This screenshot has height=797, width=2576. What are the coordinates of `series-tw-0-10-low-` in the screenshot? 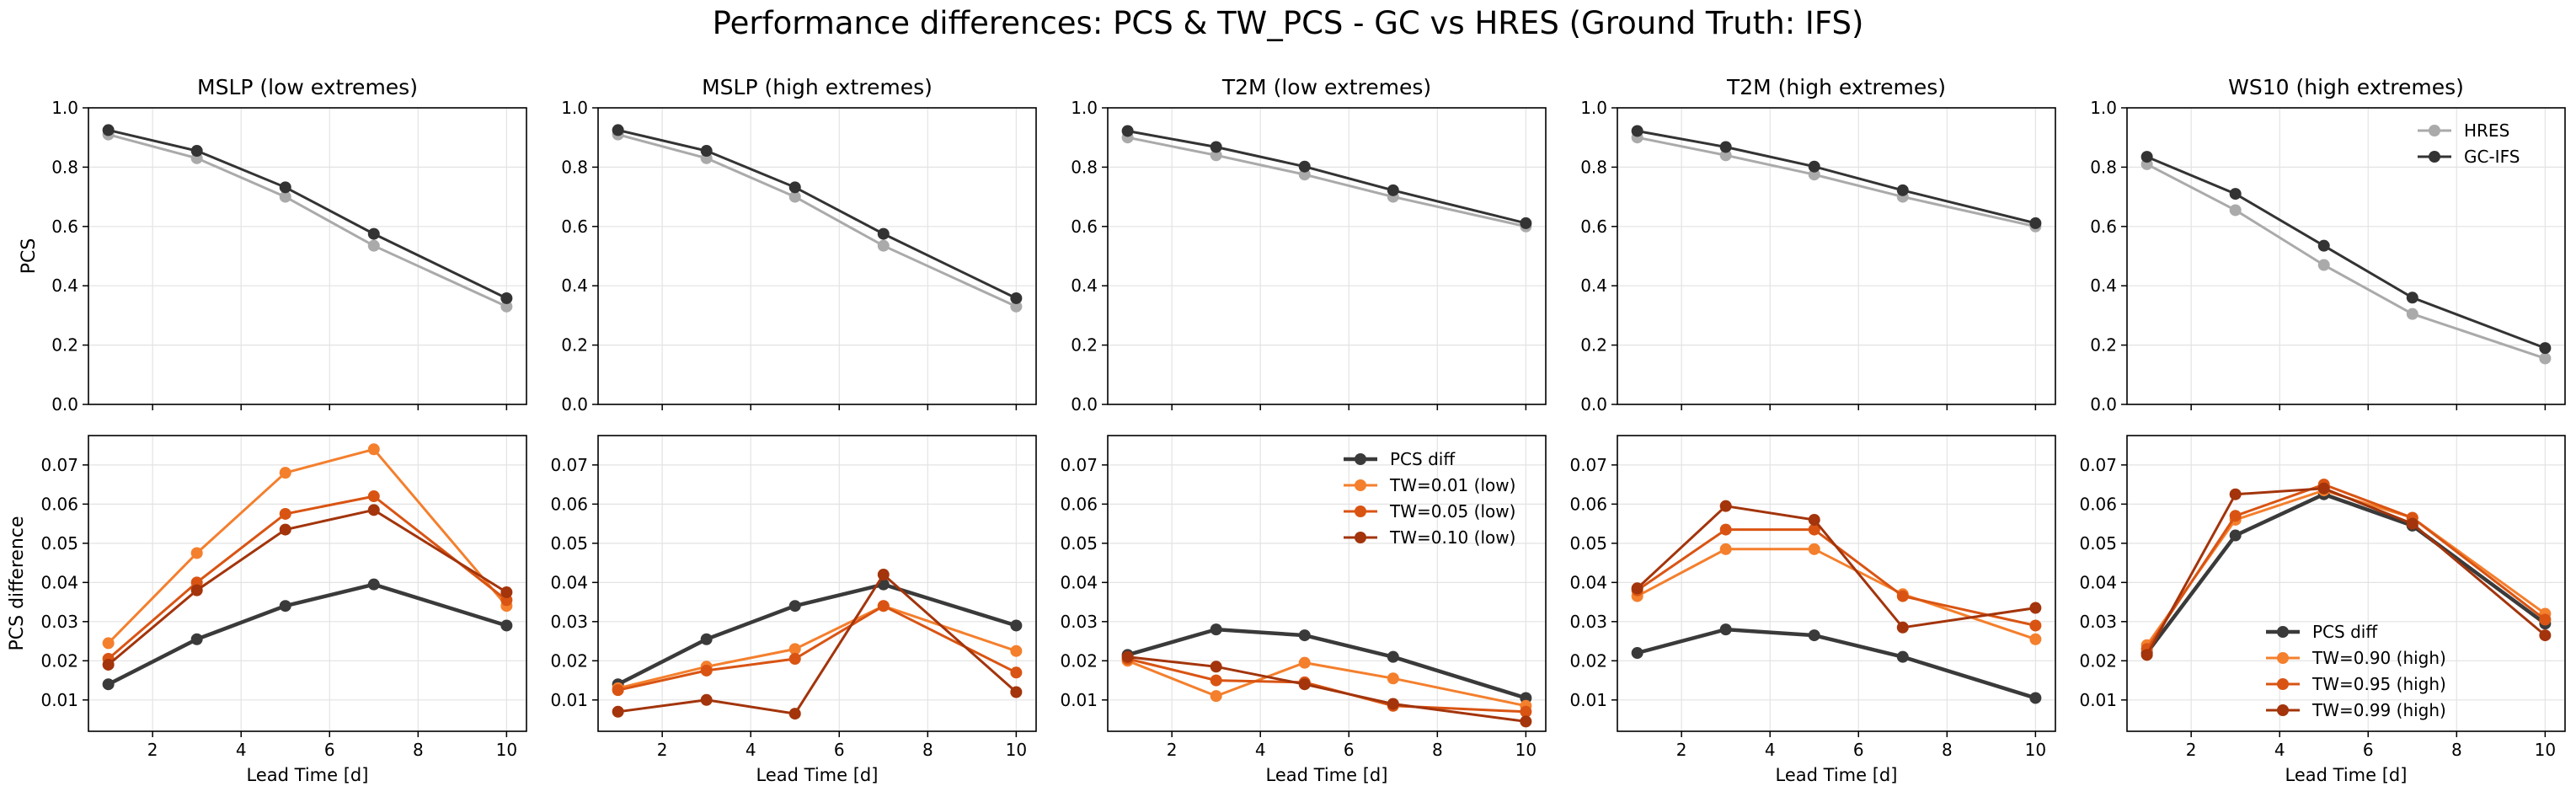 It's located at (307, 587).